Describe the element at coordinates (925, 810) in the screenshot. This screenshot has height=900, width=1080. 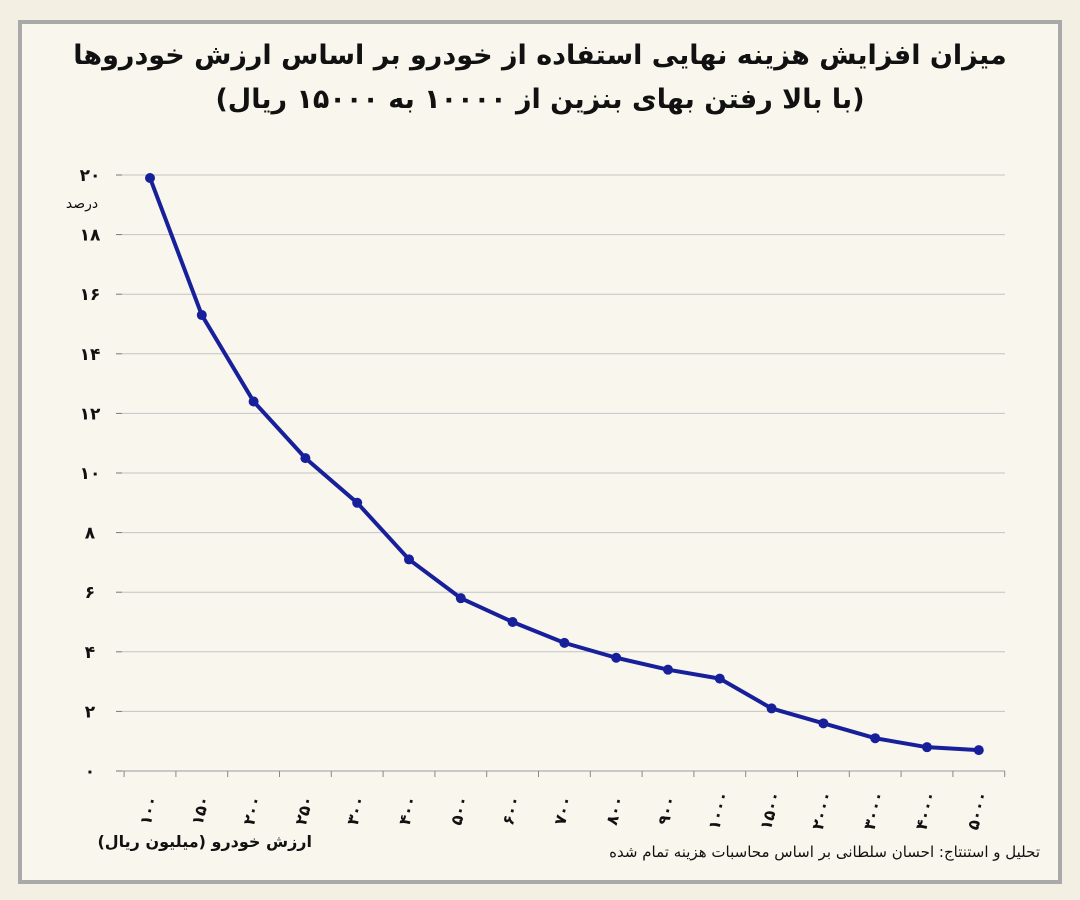
I see `x-tick-label: ۴۰۰۰` at that location.